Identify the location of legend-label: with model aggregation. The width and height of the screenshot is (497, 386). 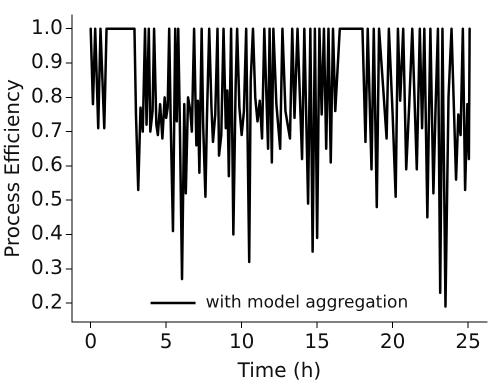
(307, 302).